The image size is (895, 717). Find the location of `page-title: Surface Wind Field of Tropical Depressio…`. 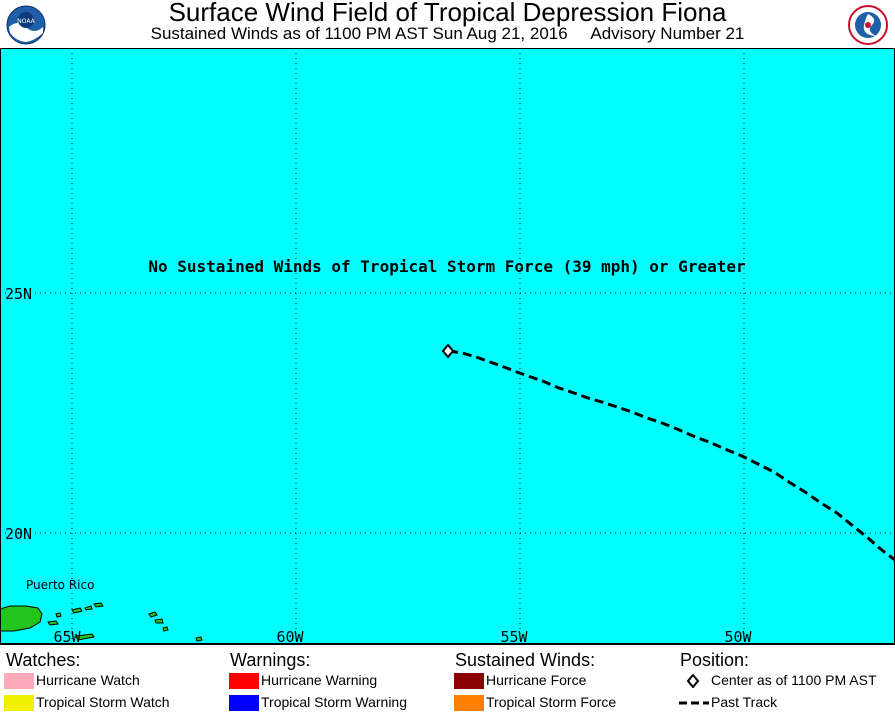

page-title: Surface Wind Field of Tropical Depressio… is located at coordinates (447, 13).